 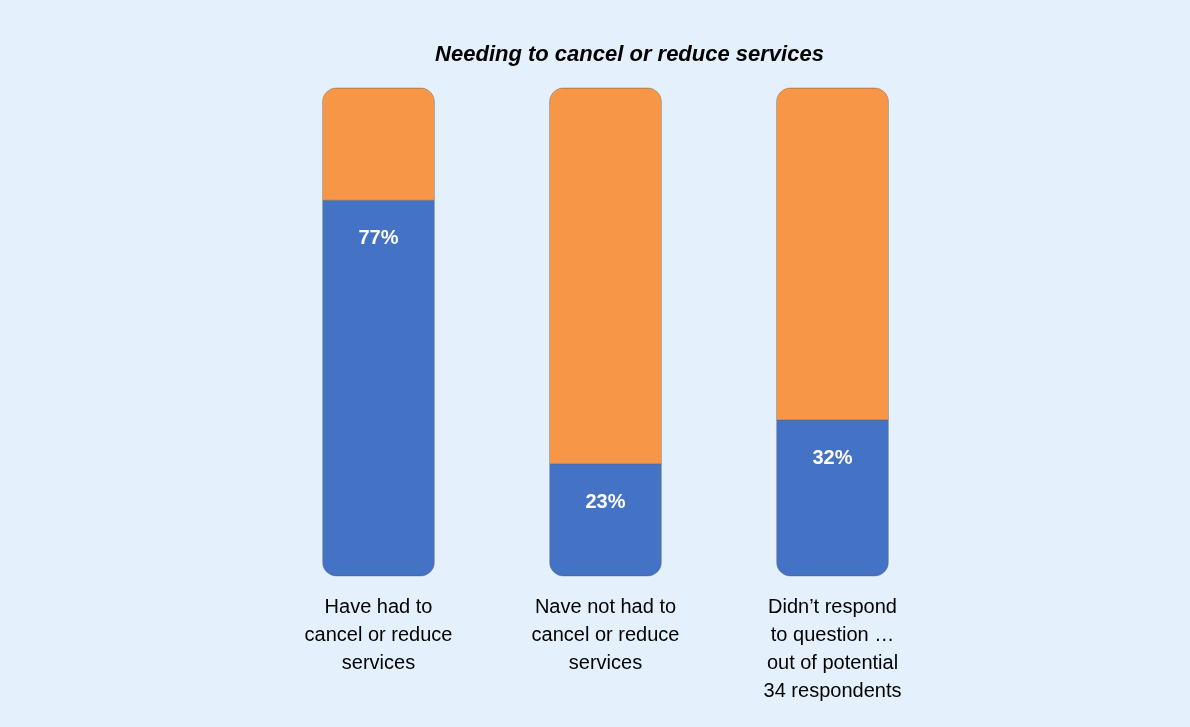 I want to click on chart-title: Needing to cancel or reduce services, so click(x=629, y=53).